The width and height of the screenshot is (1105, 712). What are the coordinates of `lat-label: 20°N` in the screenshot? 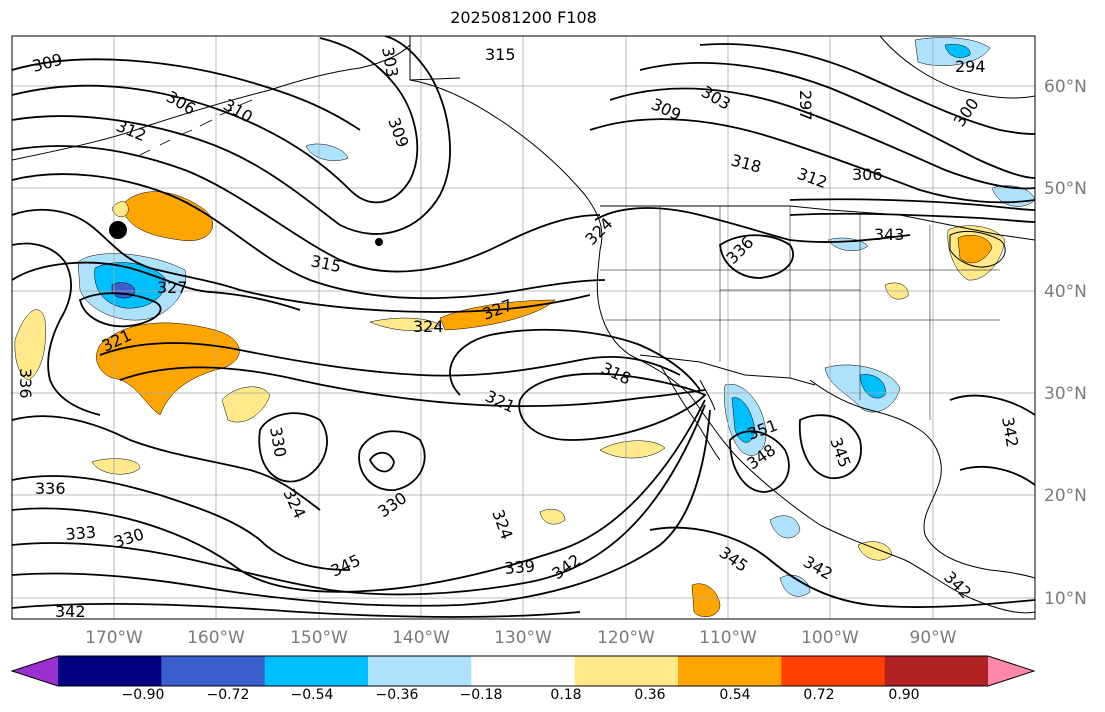 It's located at (1065, 496).